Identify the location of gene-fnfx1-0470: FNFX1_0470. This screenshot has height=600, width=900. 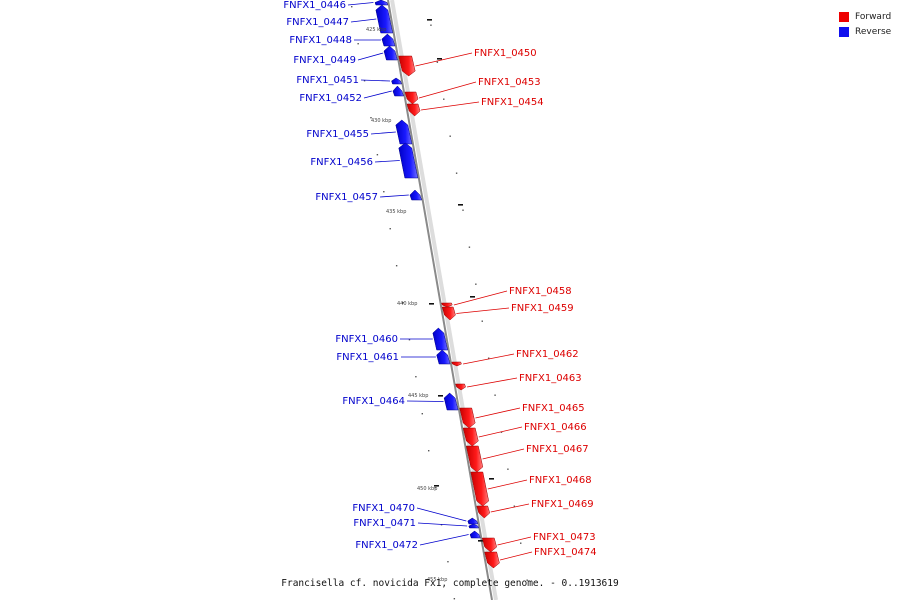
(415, 514).